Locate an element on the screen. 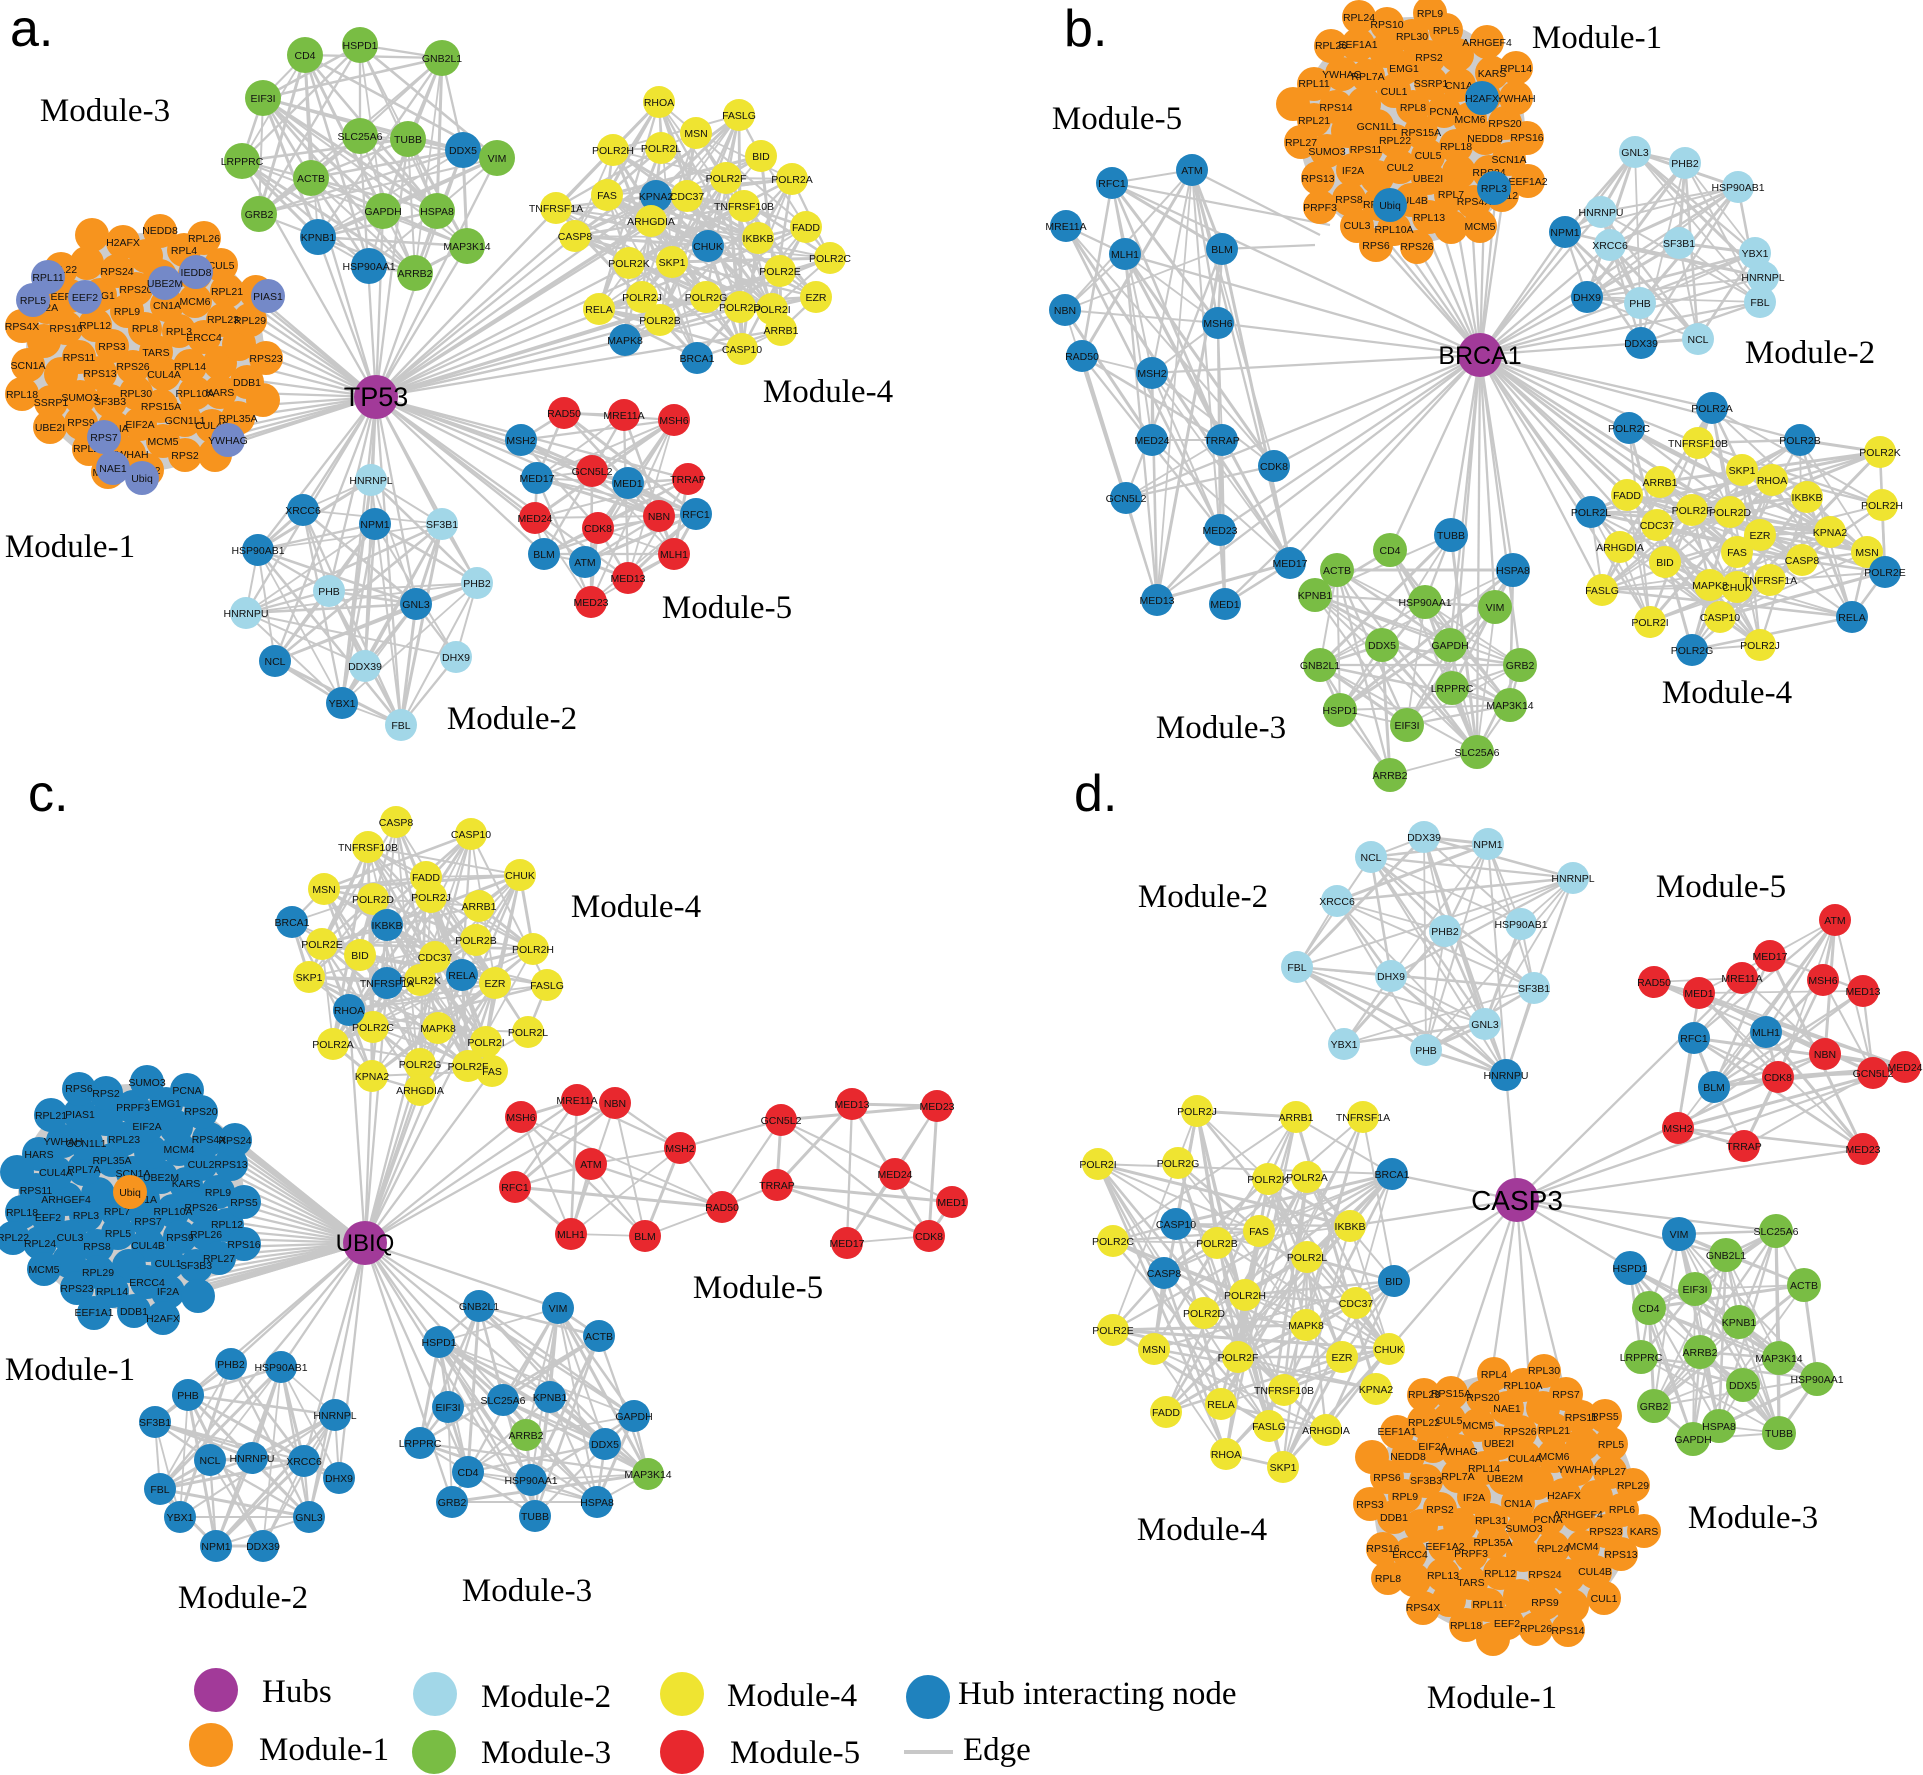  svg-text: RPS20 is located at coordinates (135, 290).